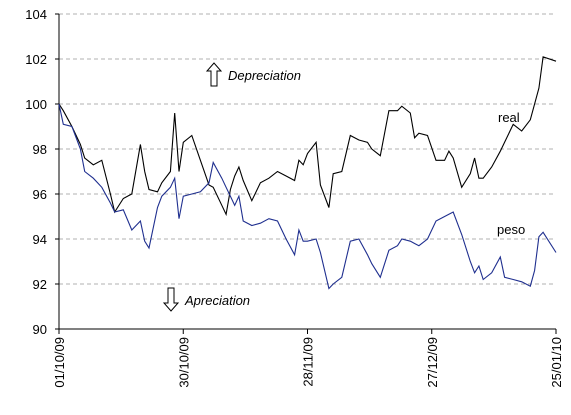 This screenshot has width=571, height=415. Describe the element at coordinates (509, 117) in the screenshot. I see `series-label: real` at that location.